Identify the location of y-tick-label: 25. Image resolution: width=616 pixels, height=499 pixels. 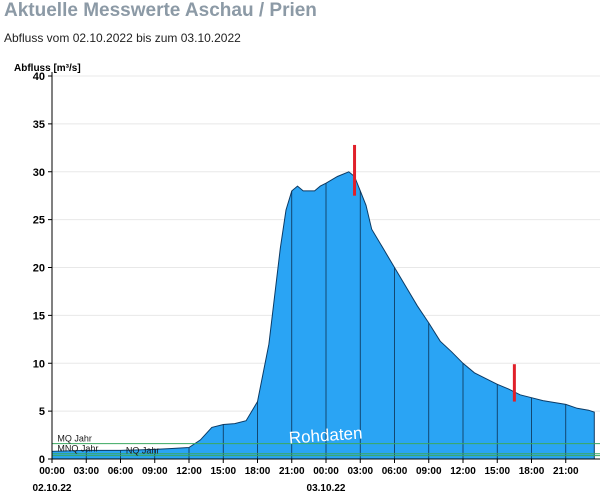
(39, 221).